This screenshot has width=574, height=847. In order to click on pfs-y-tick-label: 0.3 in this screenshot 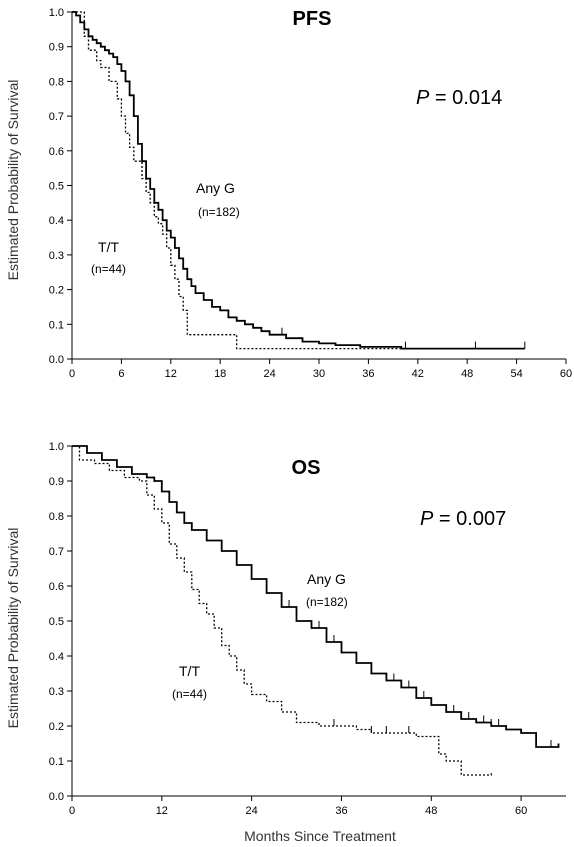, I will do `click(56, 256)`.